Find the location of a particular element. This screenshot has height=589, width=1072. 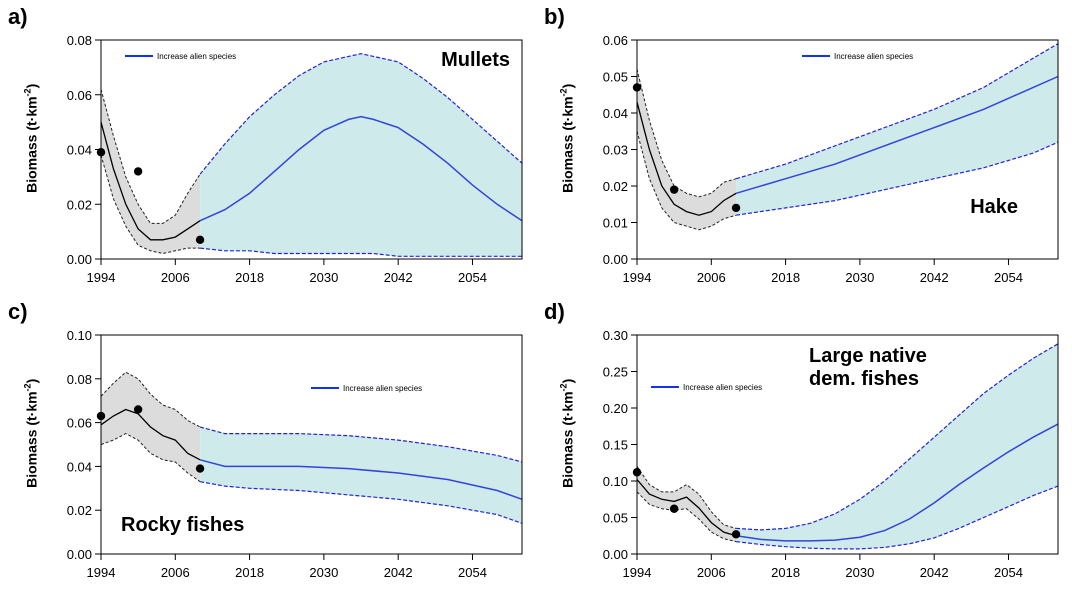

chart-title-line: Large native is located at coordinates (868, 356).